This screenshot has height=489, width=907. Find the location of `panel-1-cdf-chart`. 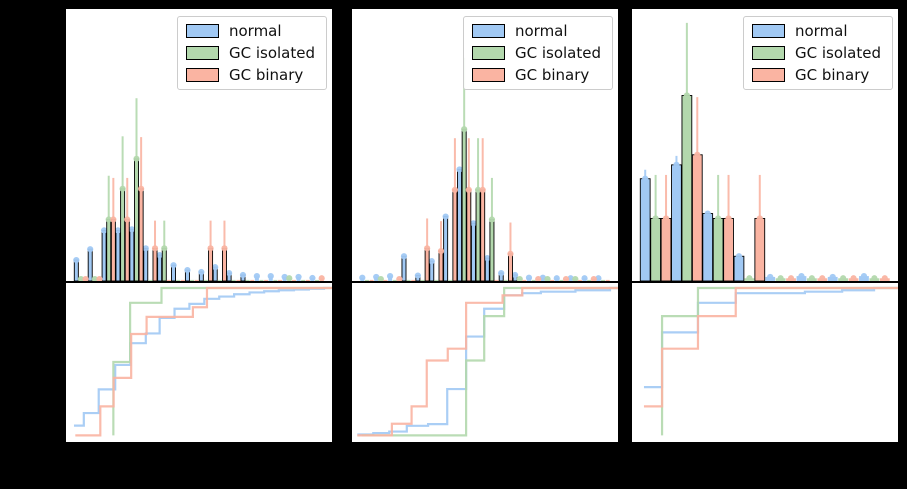

panel-1-cdf-chart is located at coordinates (202, 361).